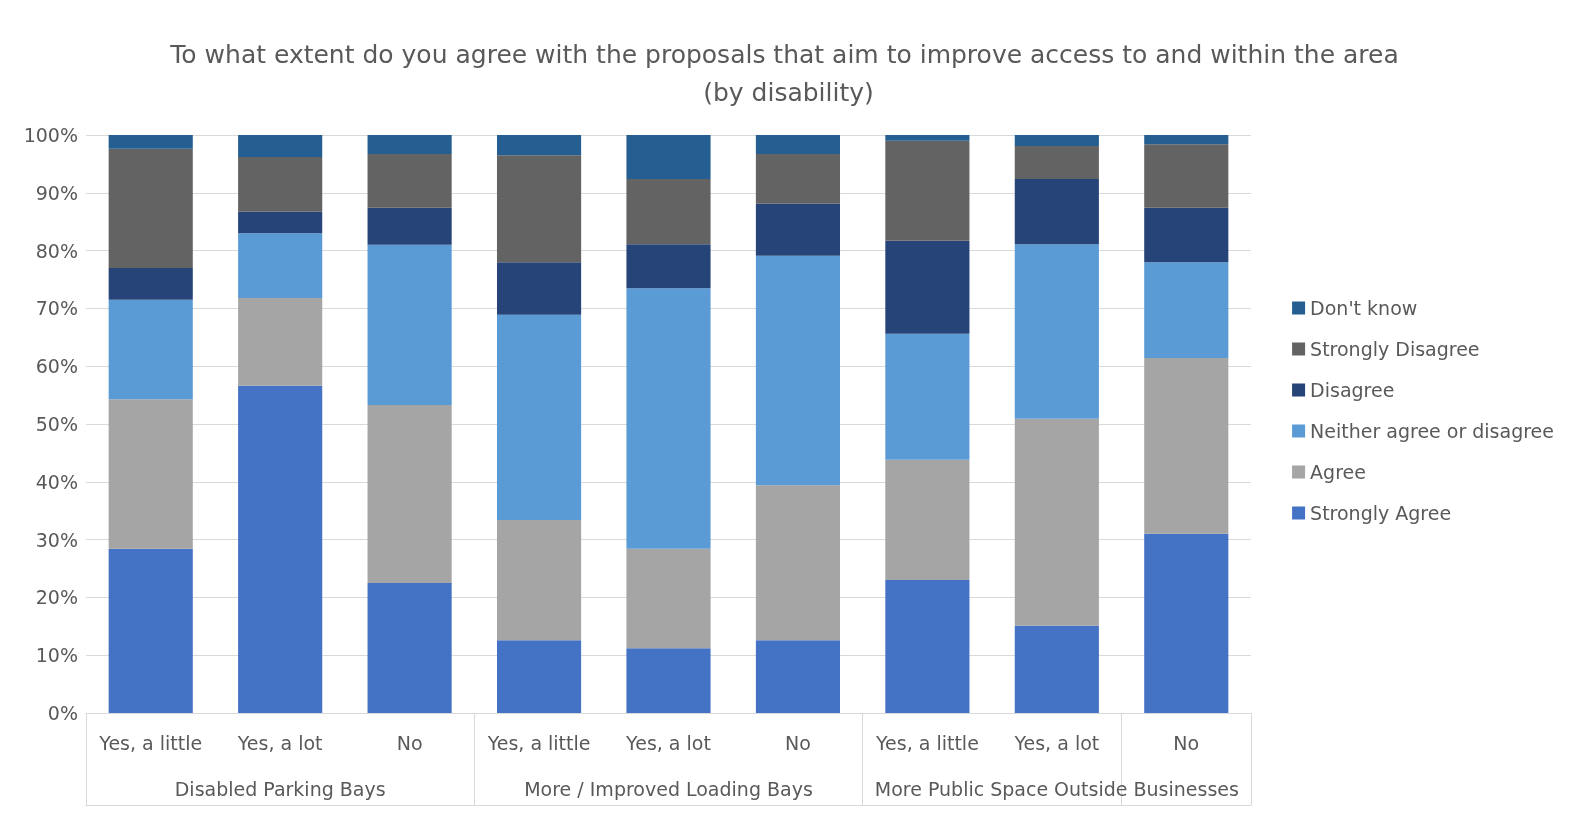  I want to click on legend-label: Disagree, so click(1352, 390).